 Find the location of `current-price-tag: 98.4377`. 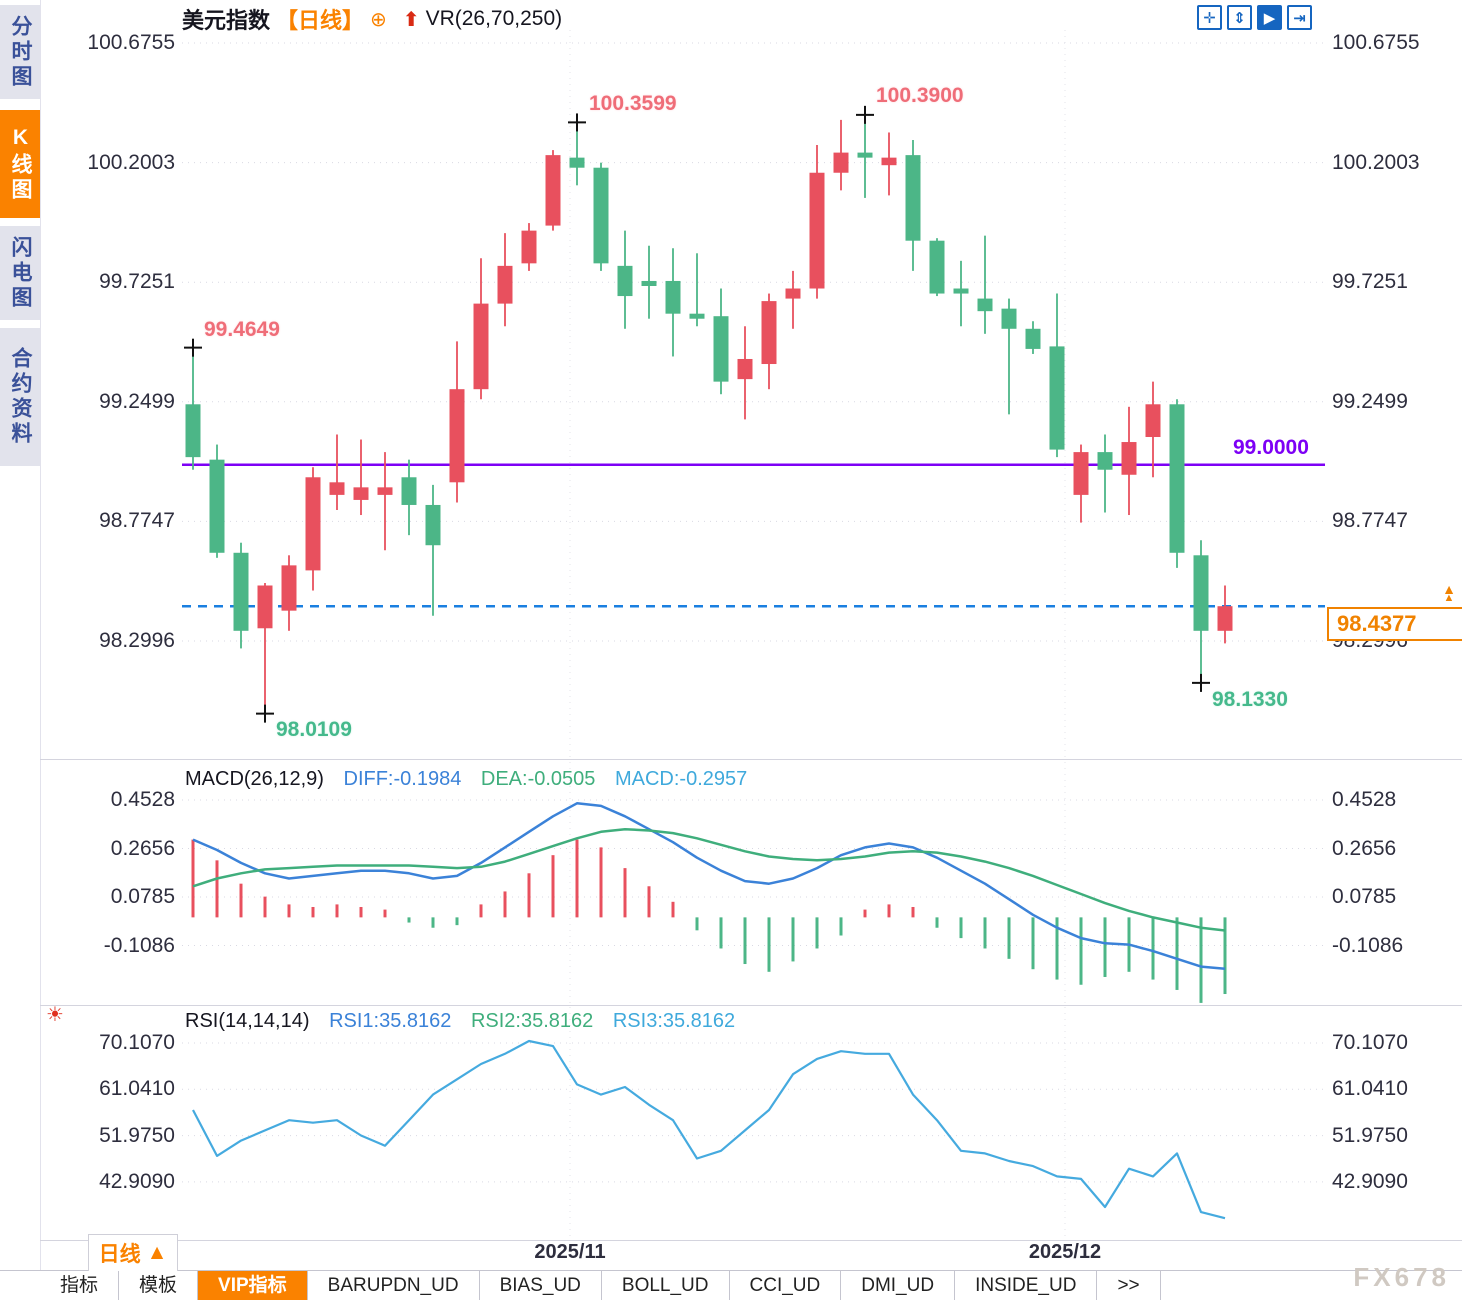

current-price-tag: 98.4377 is located at coordinates (1394, 624).